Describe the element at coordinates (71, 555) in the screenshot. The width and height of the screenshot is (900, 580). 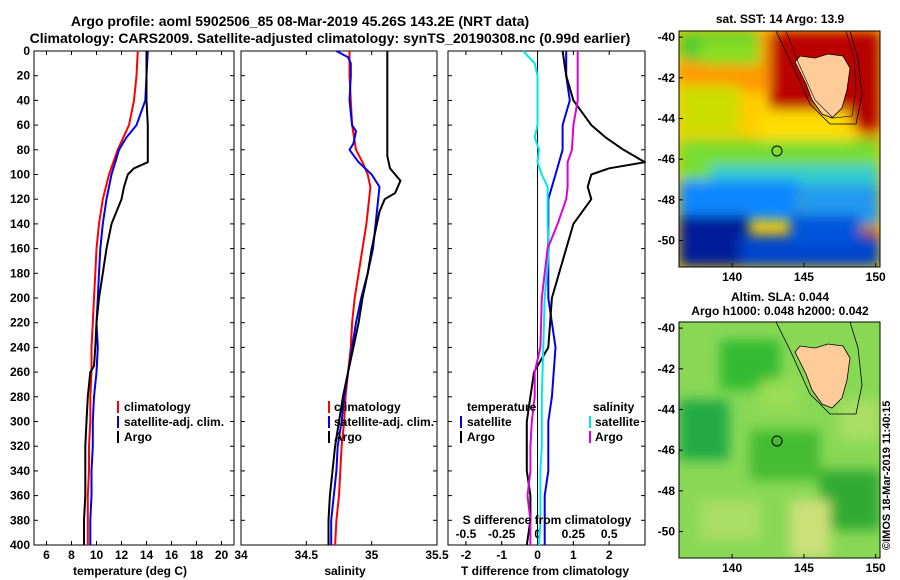
I see `x-tick-label: 8` at that location.